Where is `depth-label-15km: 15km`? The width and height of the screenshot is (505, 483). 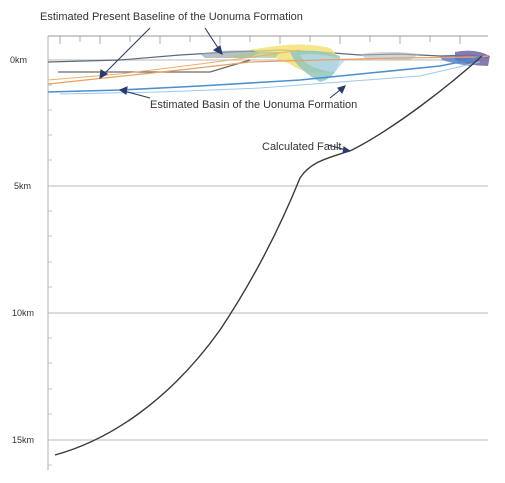 depth-label-15km: 15km is located at coordinates (23, 440).